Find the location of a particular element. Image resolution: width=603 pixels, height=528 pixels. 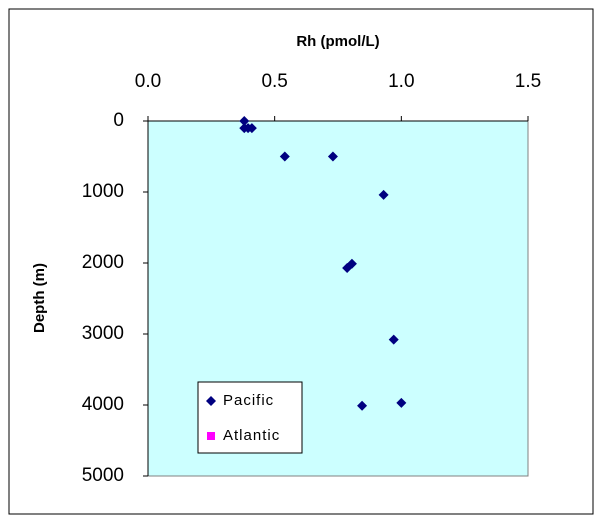

x-tick-label: 1.0 is located at coordinates (401, 81).